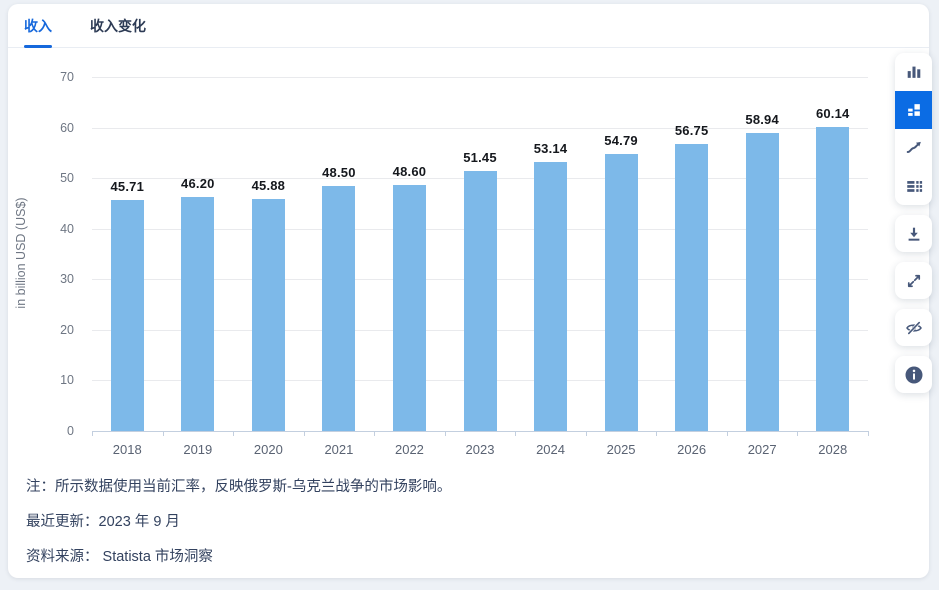 Image resolution: width=939 pixels, height=590 pixels. I want to click on bar-2024, so click(551, 296).